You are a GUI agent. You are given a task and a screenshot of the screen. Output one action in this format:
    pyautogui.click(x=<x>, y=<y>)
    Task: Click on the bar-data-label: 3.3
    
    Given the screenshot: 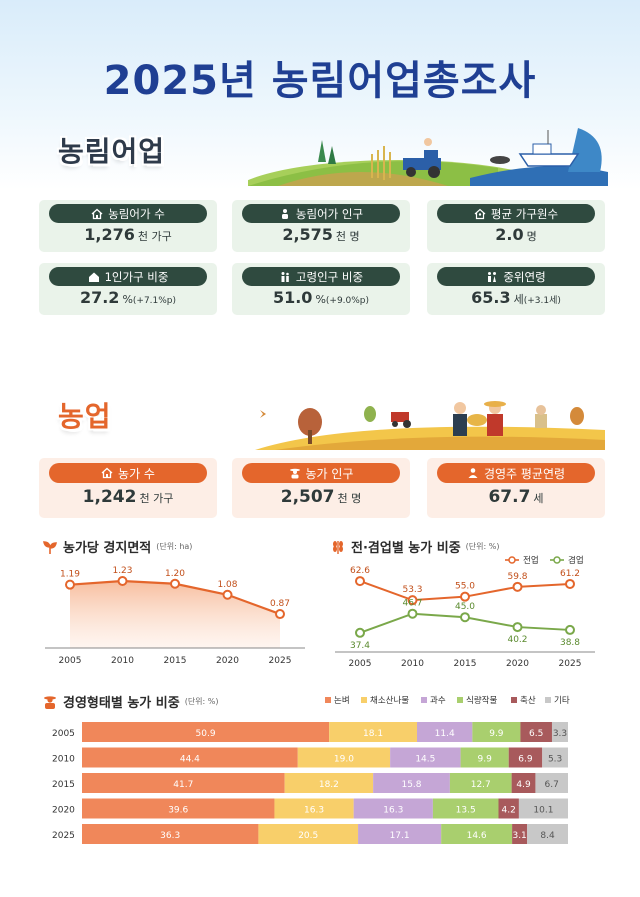 What is the action you would take?
    pyautogui.click(x=560, y=734)
    